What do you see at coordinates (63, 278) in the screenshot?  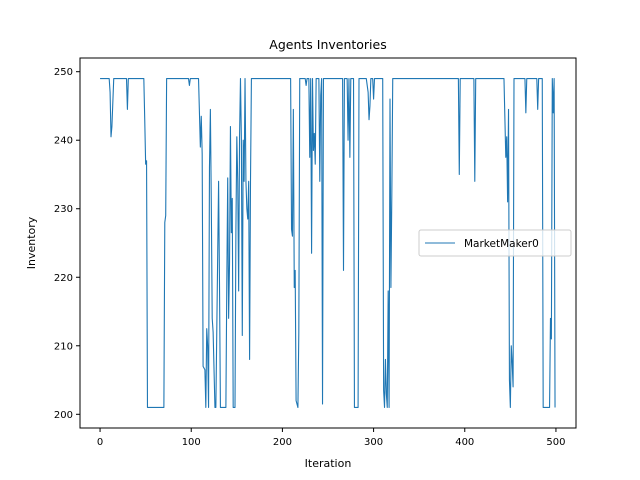 I see `y-tick-label: 220` at bounding box center [63, 278].